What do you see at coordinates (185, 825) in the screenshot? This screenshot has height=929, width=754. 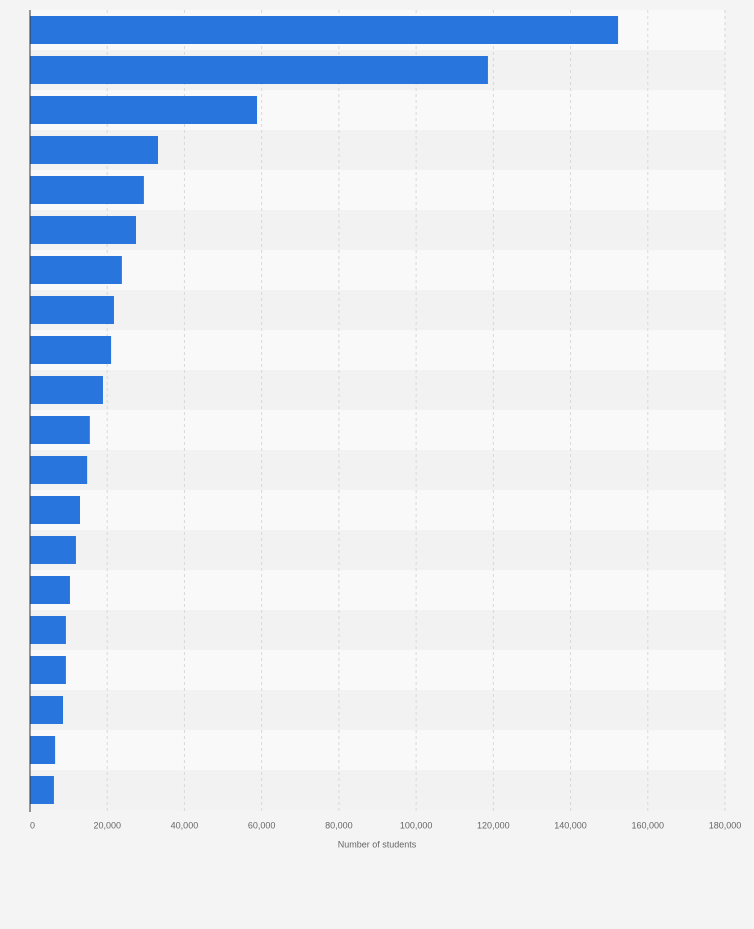 I see `x-tick-label: 40,000` at bounding box center [185, 825].